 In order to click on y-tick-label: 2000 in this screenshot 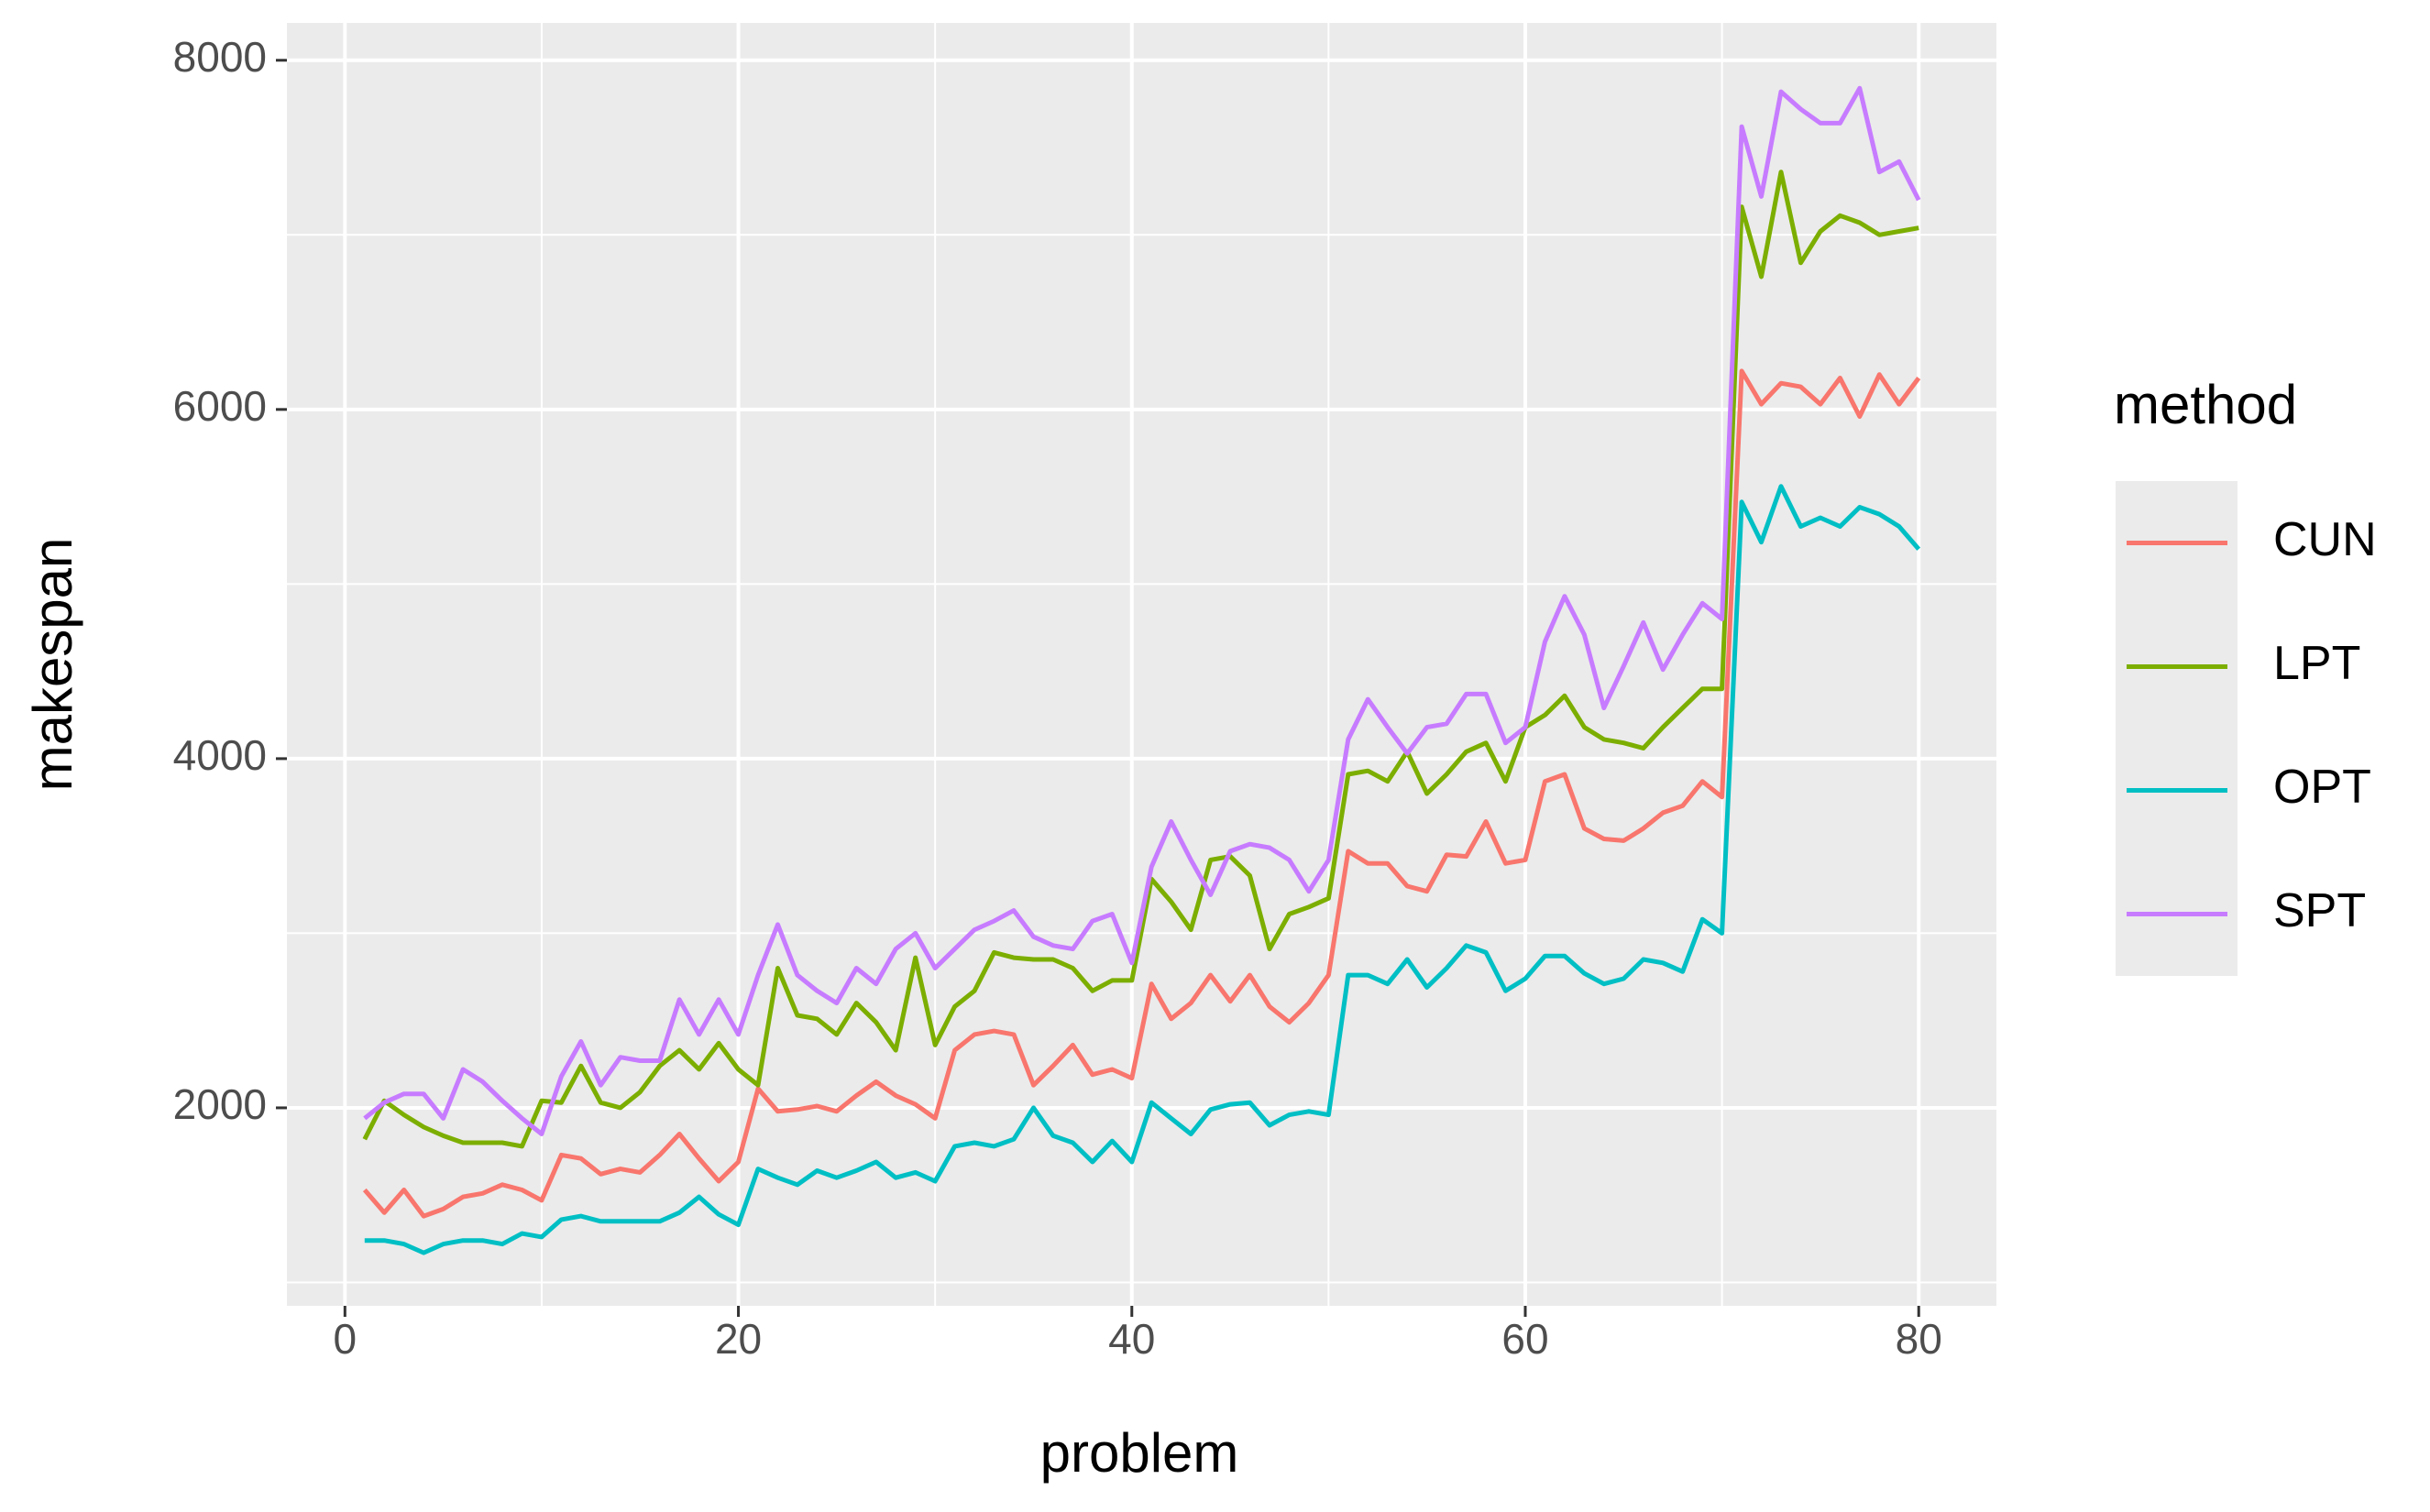, I will do `click(220, 1104)`.